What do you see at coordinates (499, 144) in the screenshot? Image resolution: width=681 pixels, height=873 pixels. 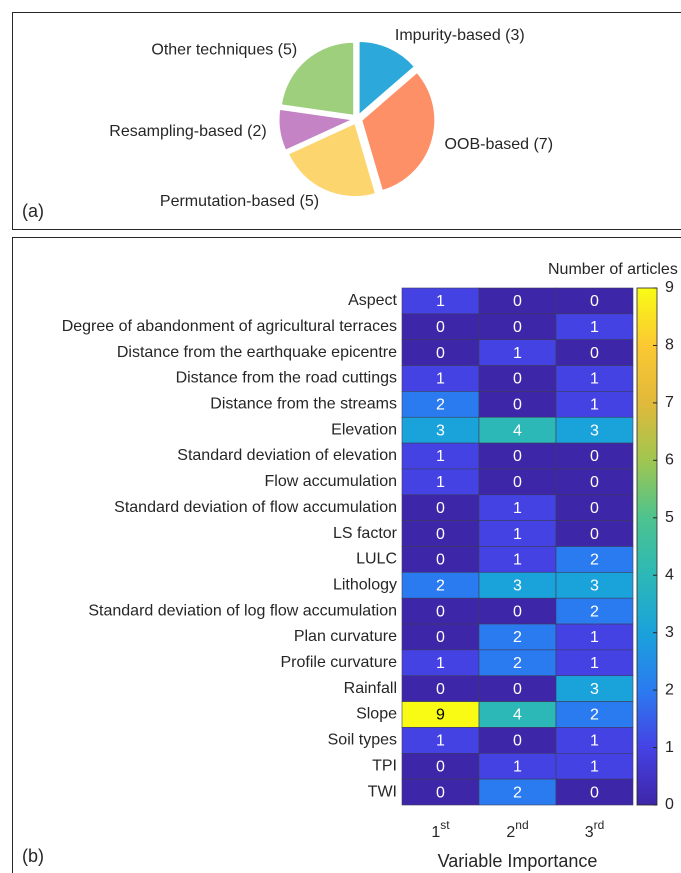 I see `slice-label: OOB-based (7)` at bounding box center [499, 144].